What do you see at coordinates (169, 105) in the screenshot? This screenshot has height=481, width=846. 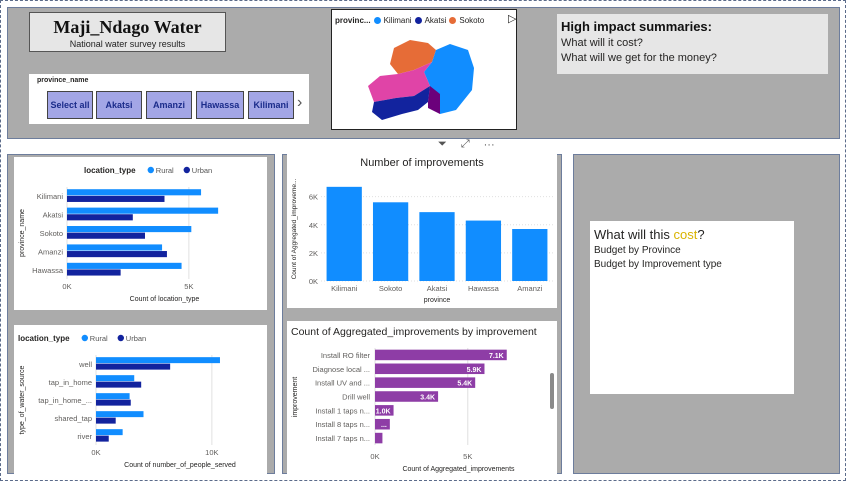 I see `slicer-button-amanzi: Amanzi` at bounding box center [169, 105].